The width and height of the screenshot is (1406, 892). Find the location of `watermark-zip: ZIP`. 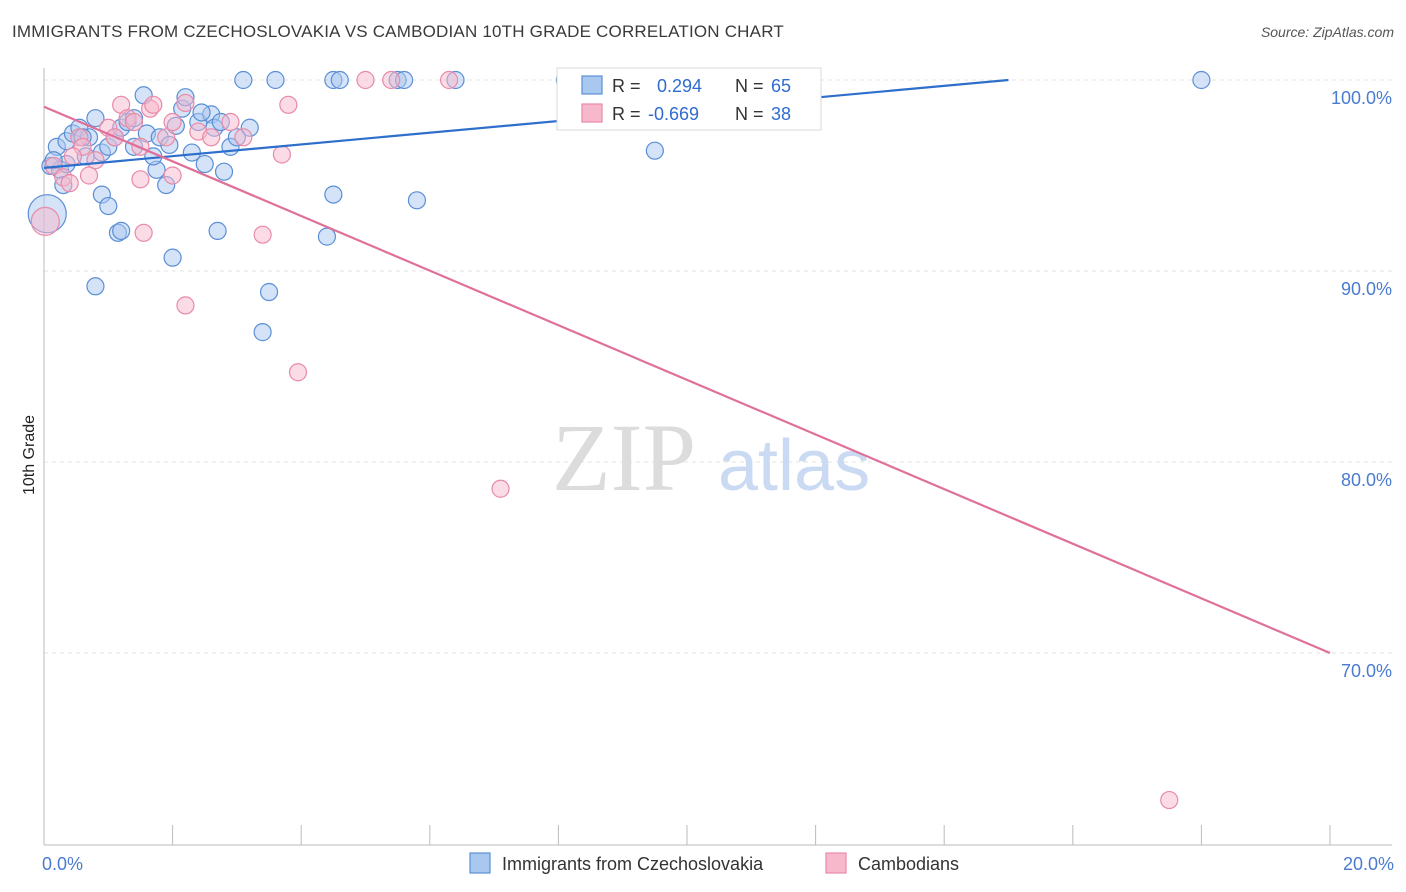

watermark-zip: ZIP is located at coordinates (624, 457).